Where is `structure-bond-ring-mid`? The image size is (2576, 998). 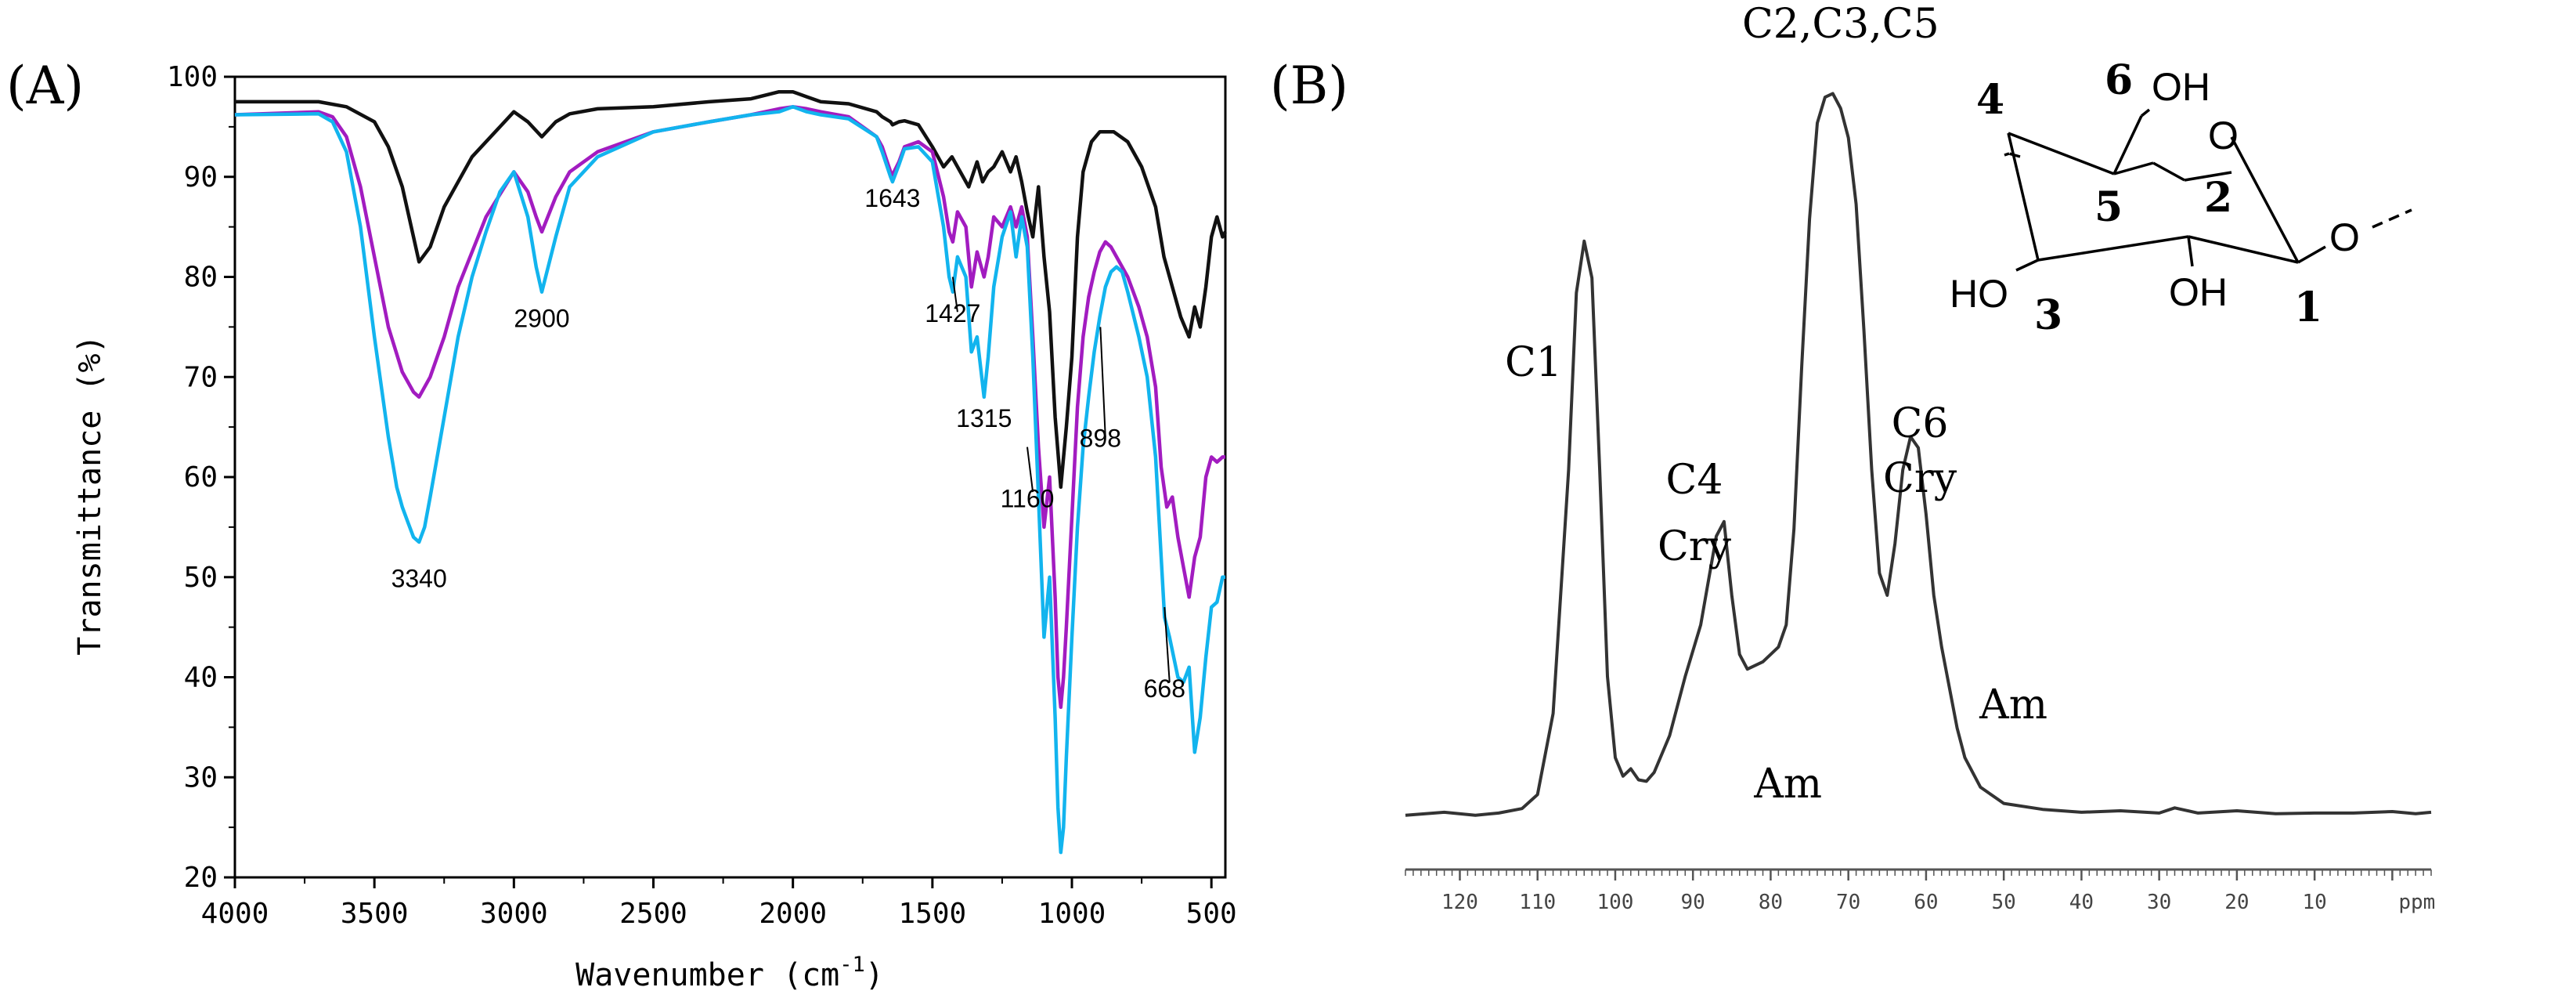
structure-bond-ring-mid is located at coordinates (2168, 171).